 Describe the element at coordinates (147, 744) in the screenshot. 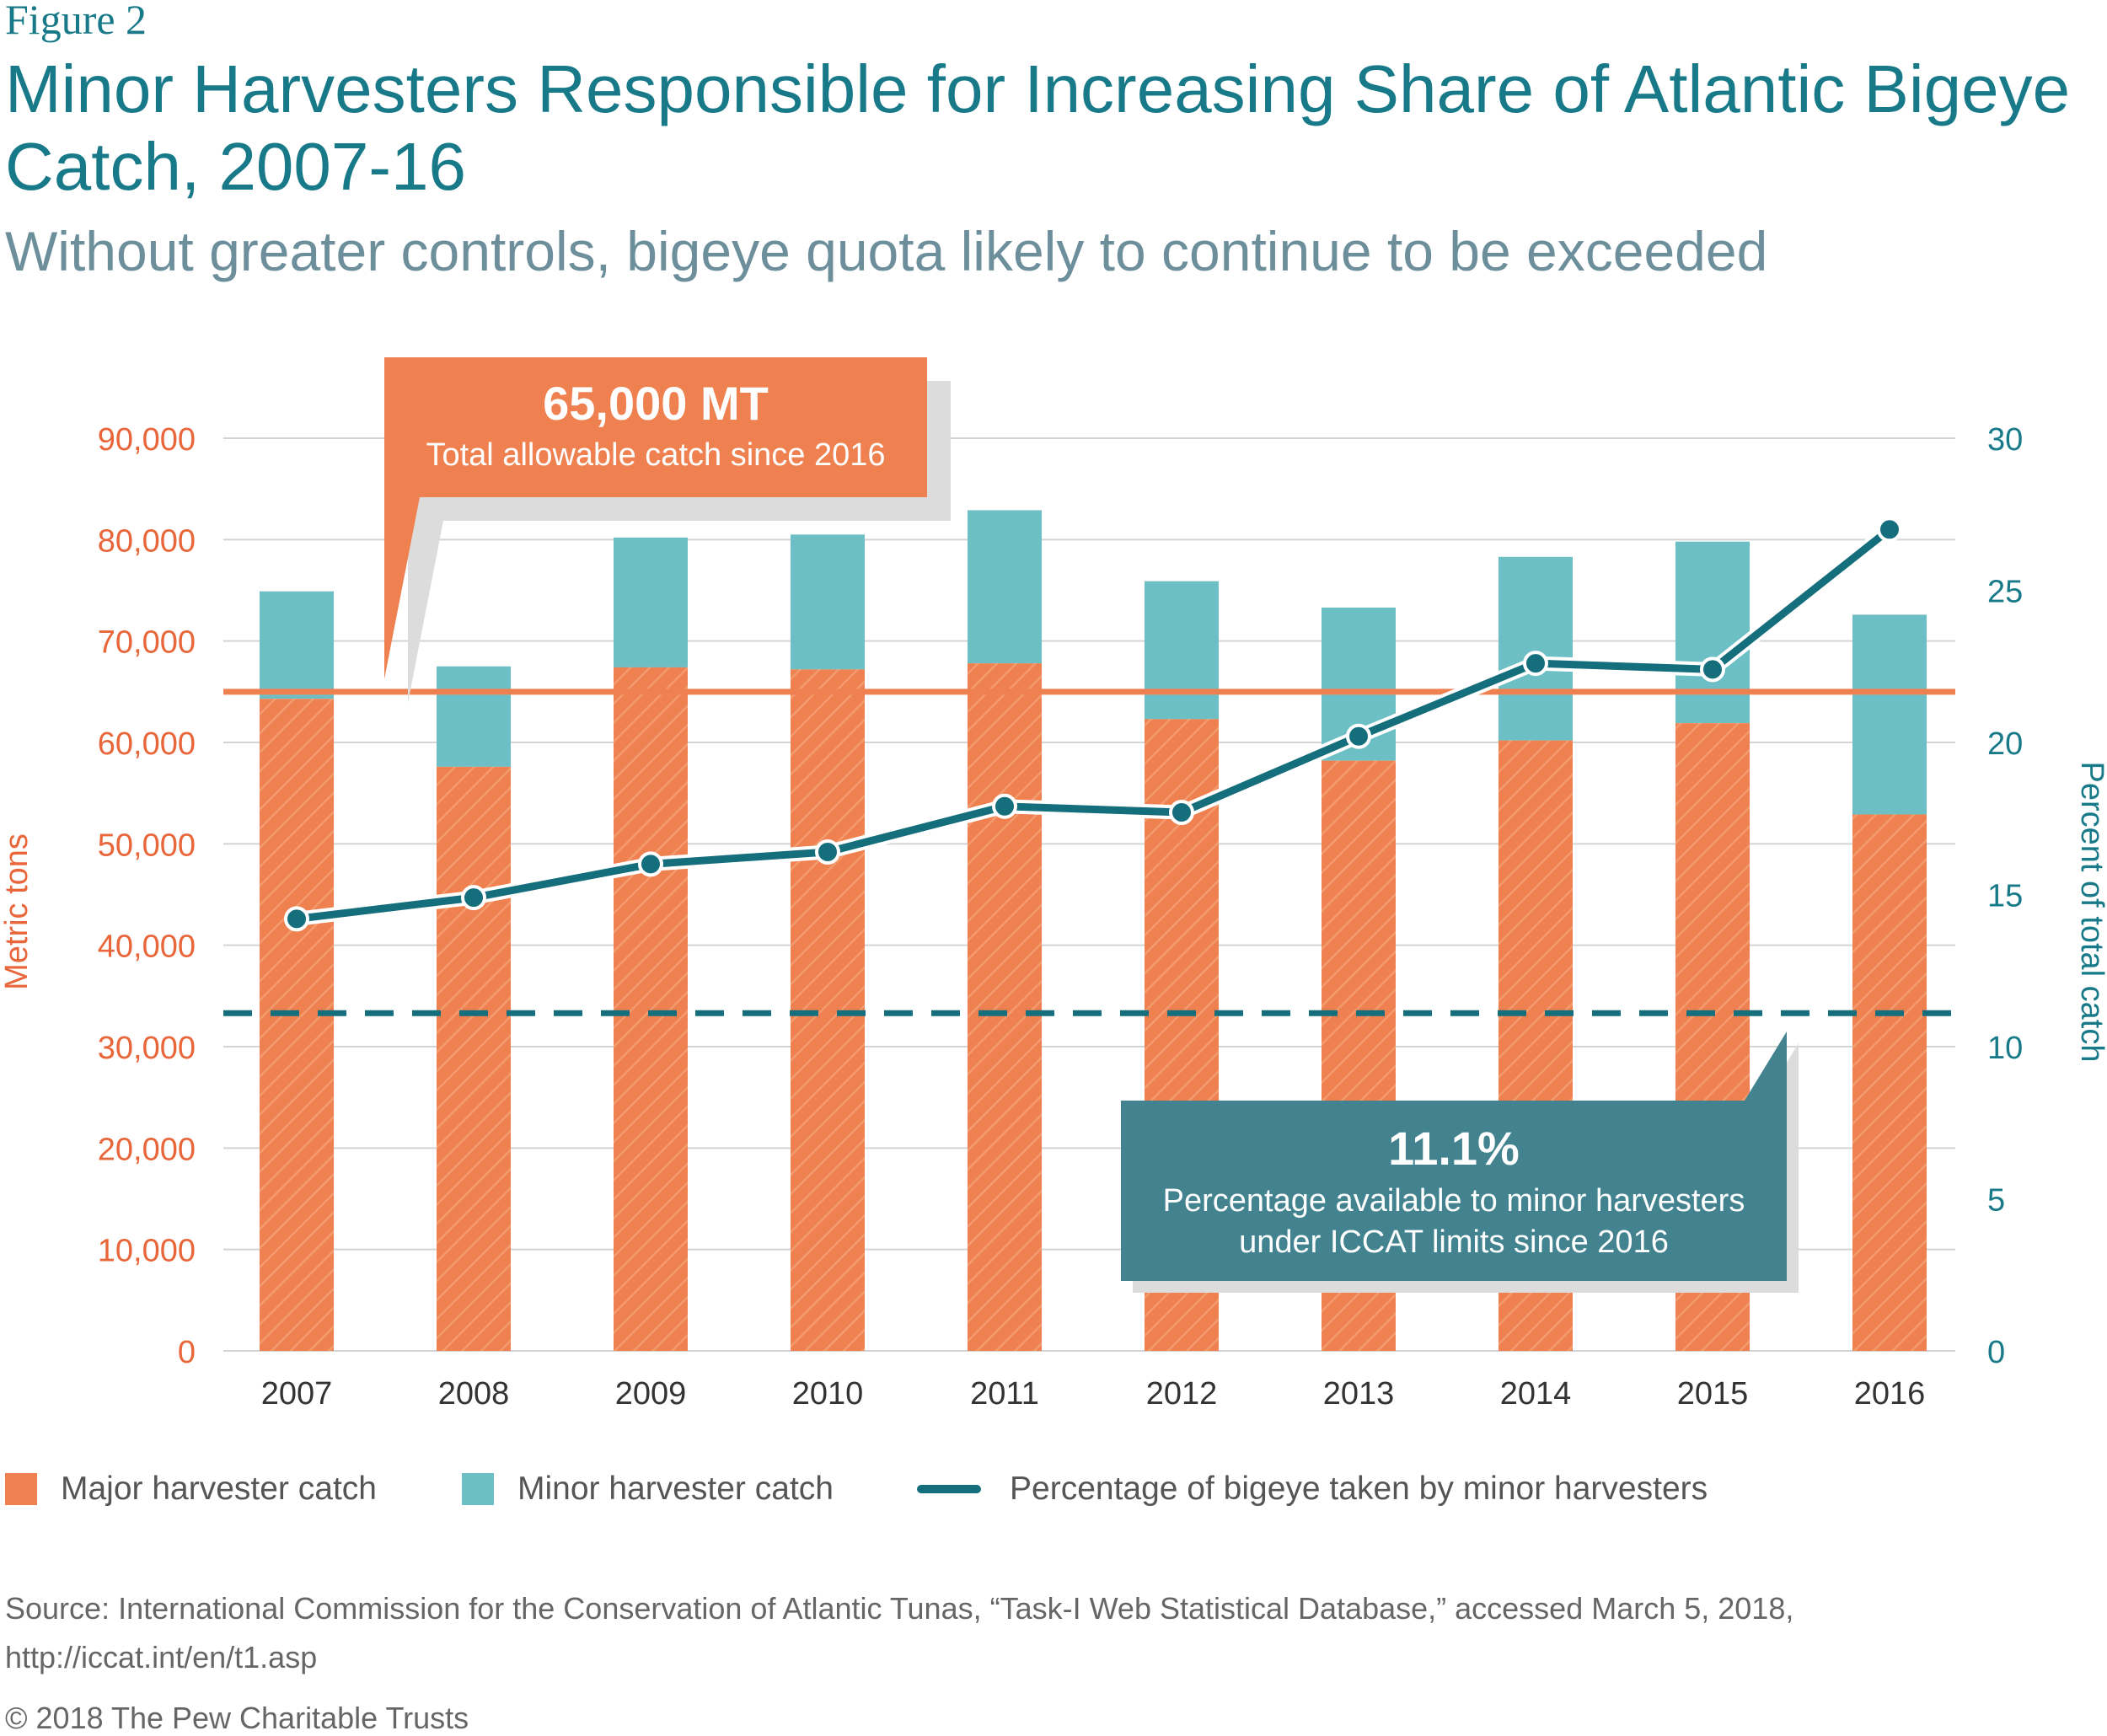

I see `left-axis-tick-label: 60,000` at that location.